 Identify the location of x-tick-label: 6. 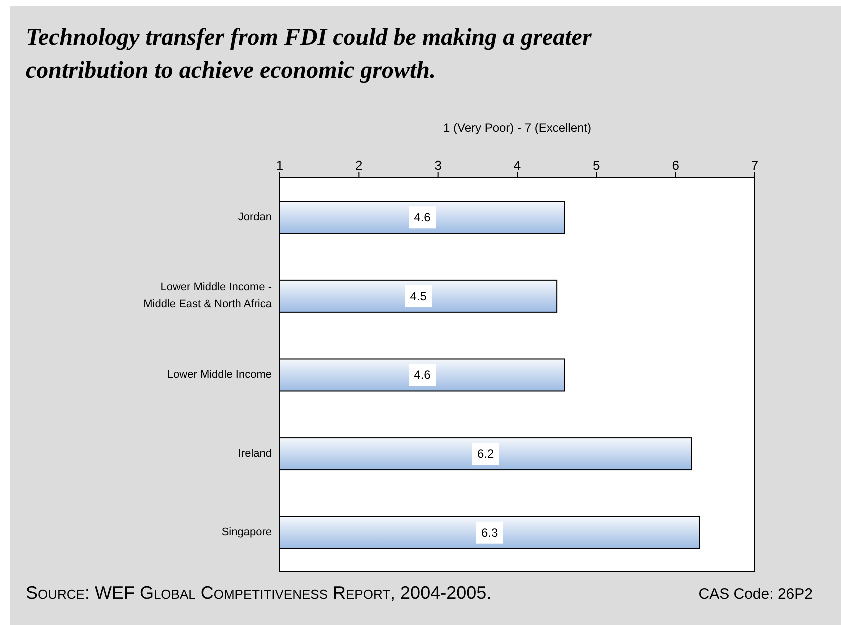
(676, 165).